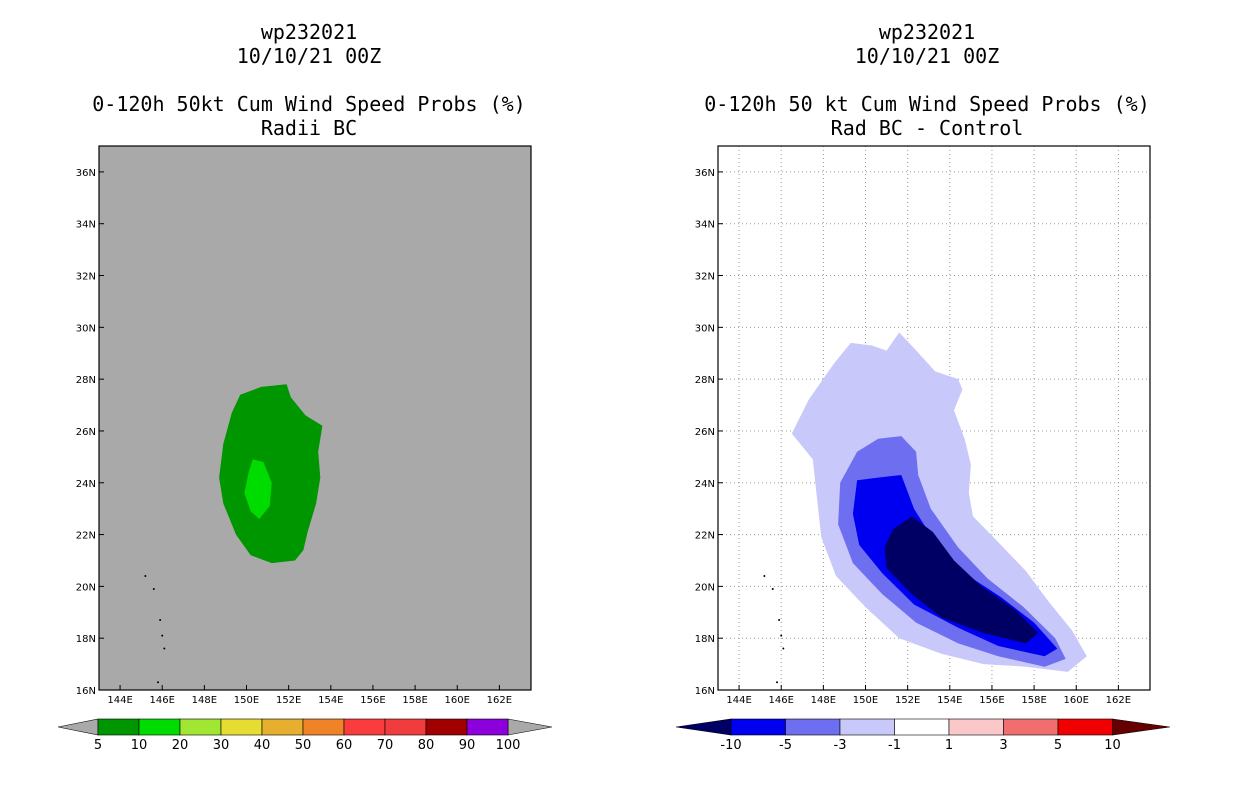 The image size is (1236, 800). What do you see at coordinates (961, 580) in the screenshot?
I see `contour-<-10` at bounding box center [961, 580].